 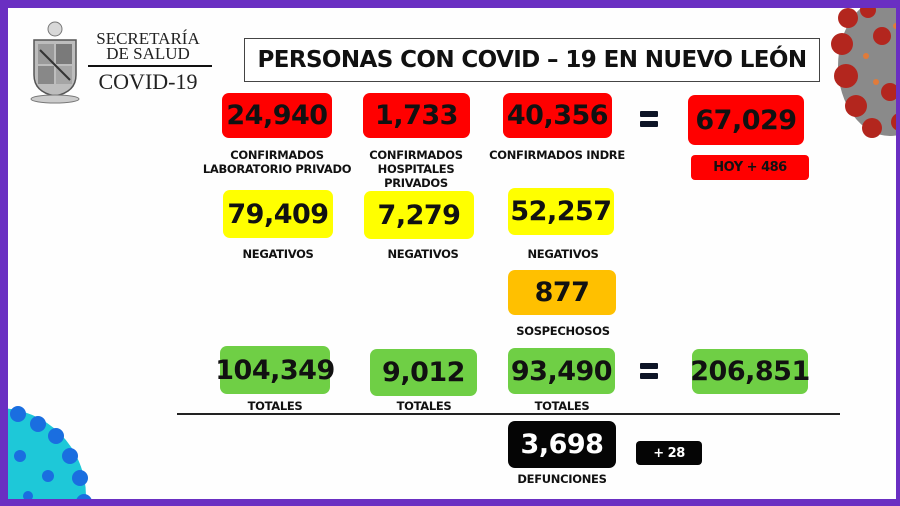 I want to click on negatives-hosp-privados-label: NEGATIVOS, so click(x=423, y=254).